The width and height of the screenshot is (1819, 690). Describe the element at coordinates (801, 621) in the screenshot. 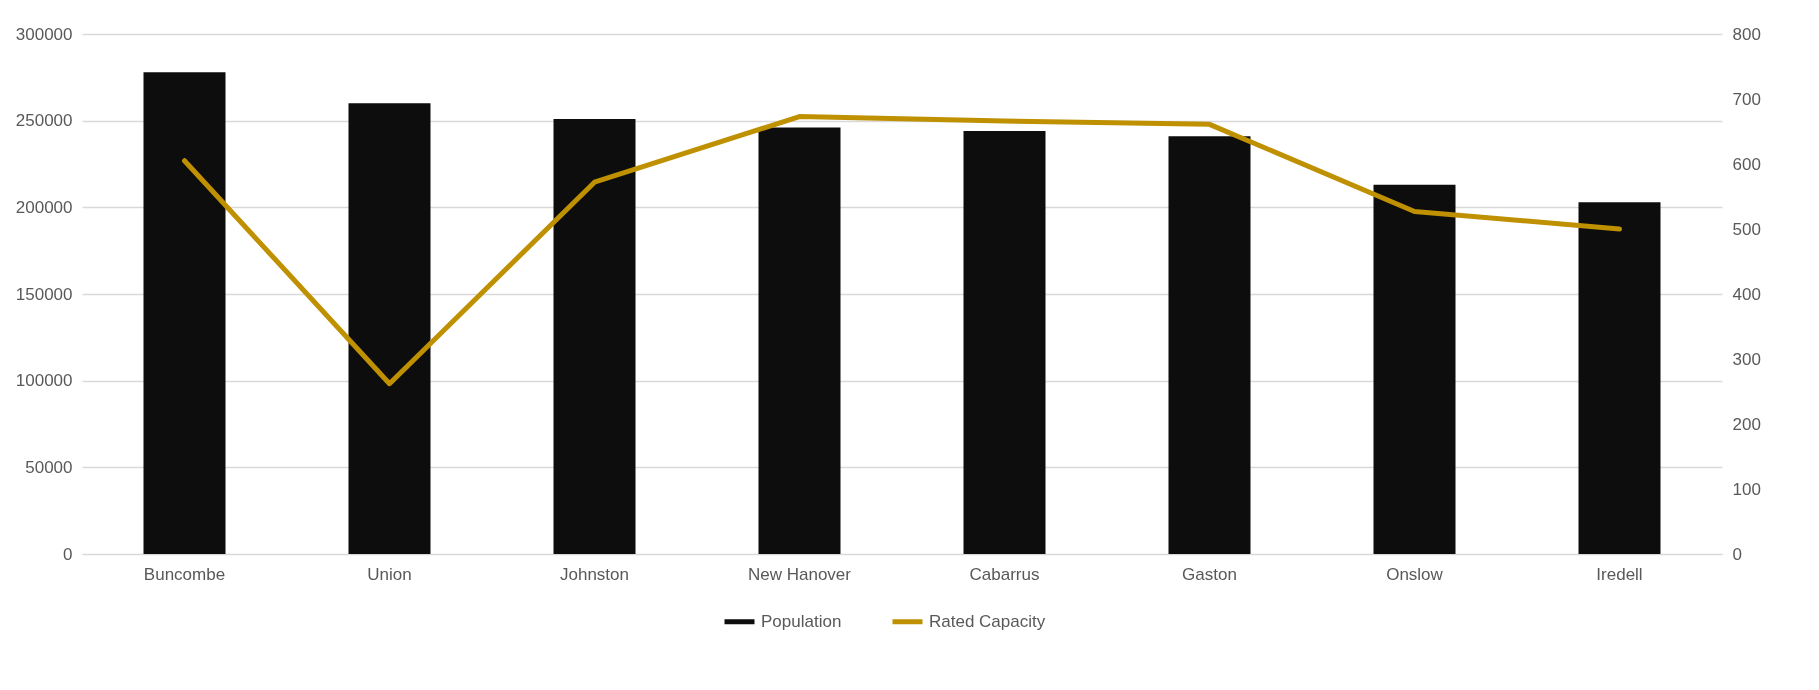

I see `legend-label: Population` at that location.